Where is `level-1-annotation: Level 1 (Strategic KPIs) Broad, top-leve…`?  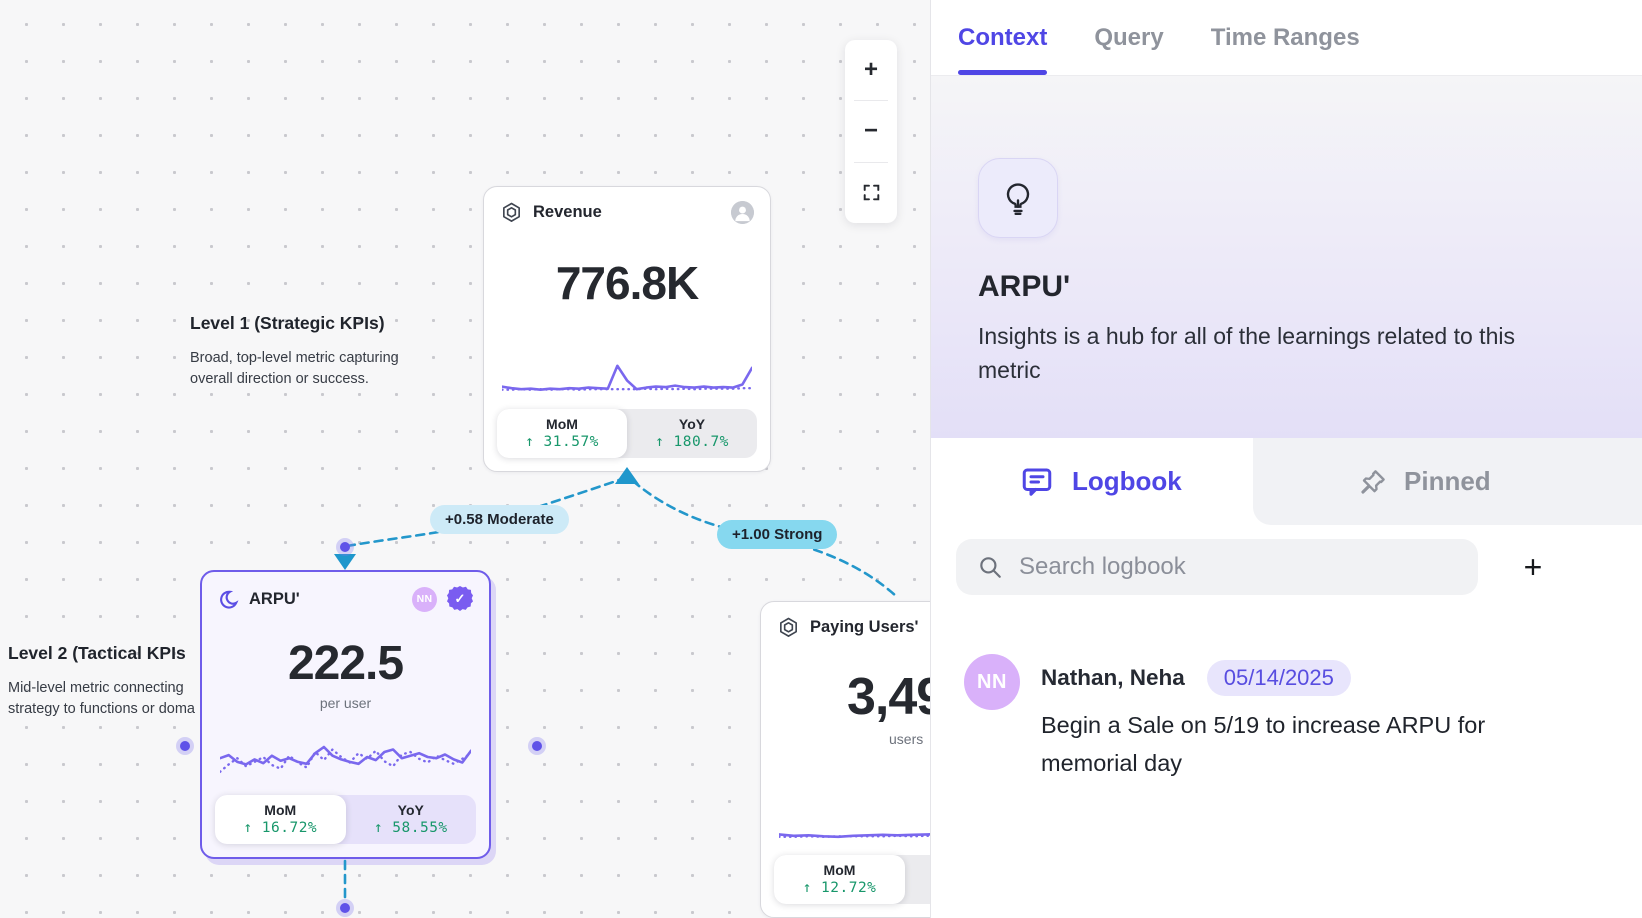 level-1-annotation: Level 1 (Strategic KPIs) Broad, top-leve… is located at coordinates (310, 351).